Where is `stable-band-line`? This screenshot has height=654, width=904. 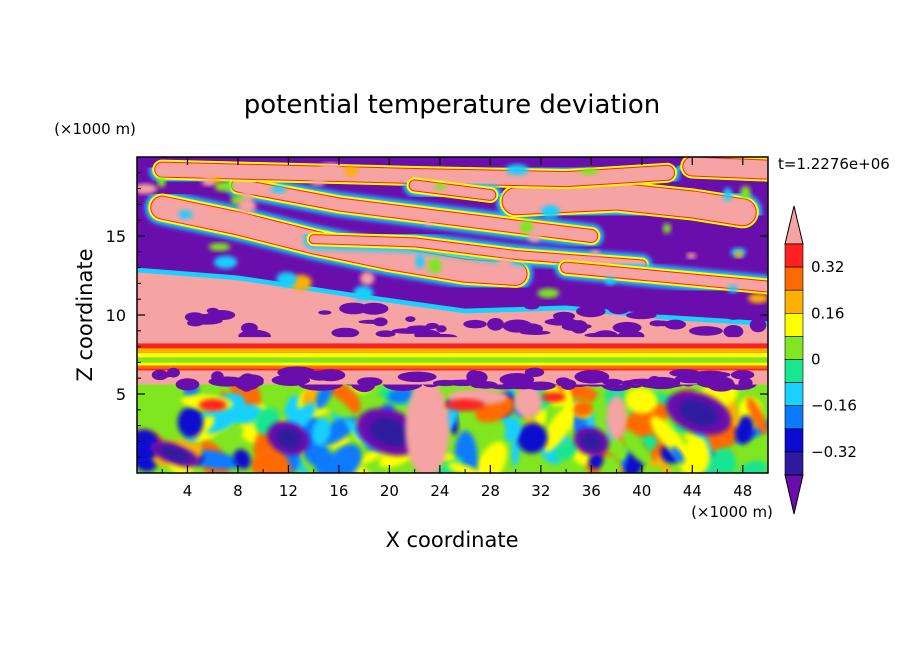 stable-band-line is located at coordinates (452, 369).